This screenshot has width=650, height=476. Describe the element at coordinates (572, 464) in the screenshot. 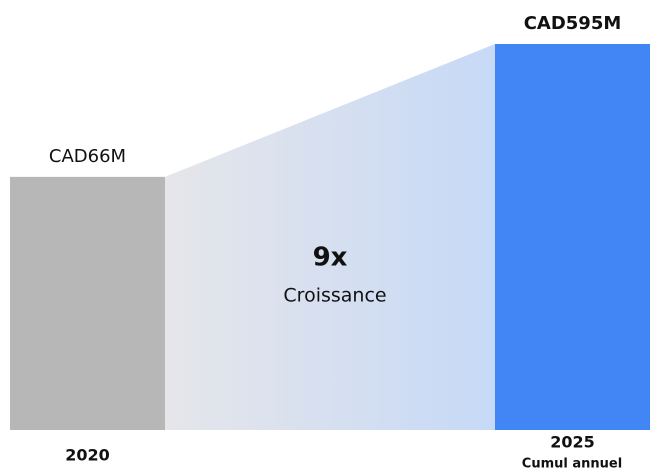

I see `period-note: Cumul annuel` at that location.